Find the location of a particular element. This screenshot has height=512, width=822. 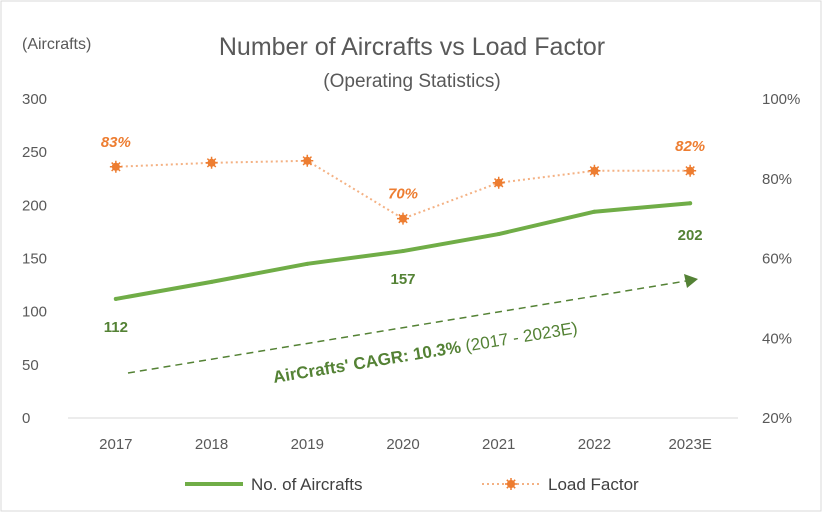

x-tick-label: 2020 is located at coordinates (402, 444).